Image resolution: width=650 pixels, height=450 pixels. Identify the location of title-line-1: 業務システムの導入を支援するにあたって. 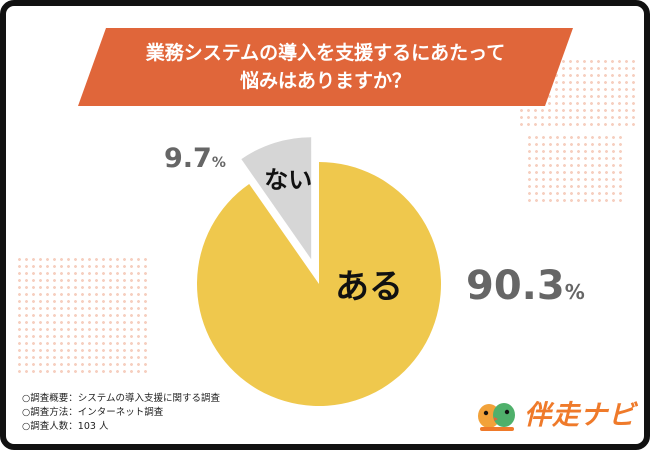
(325, 53).